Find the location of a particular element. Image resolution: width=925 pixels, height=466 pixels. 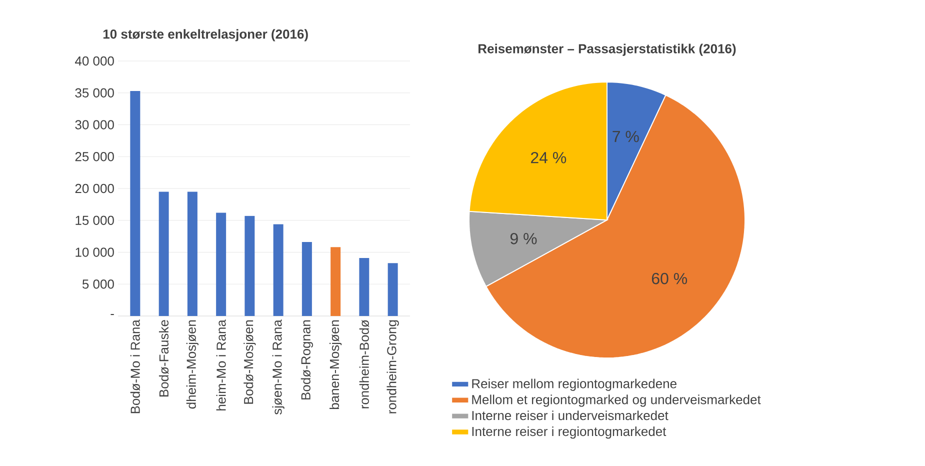

y-tick-label: 25 000 is located at coordinates (94, 157).